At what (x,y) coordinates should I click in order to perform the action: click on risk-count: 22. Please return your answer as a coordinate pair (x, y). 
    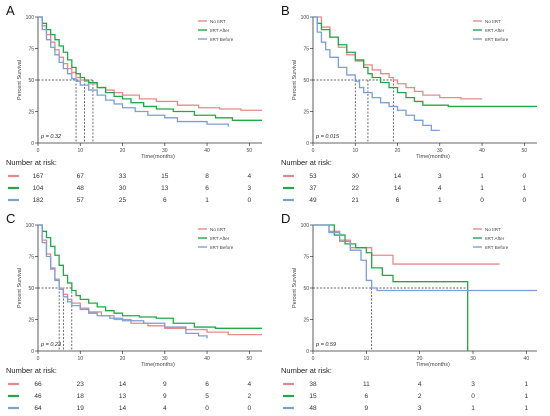
    Looking at the image, I should click on (356, 188).